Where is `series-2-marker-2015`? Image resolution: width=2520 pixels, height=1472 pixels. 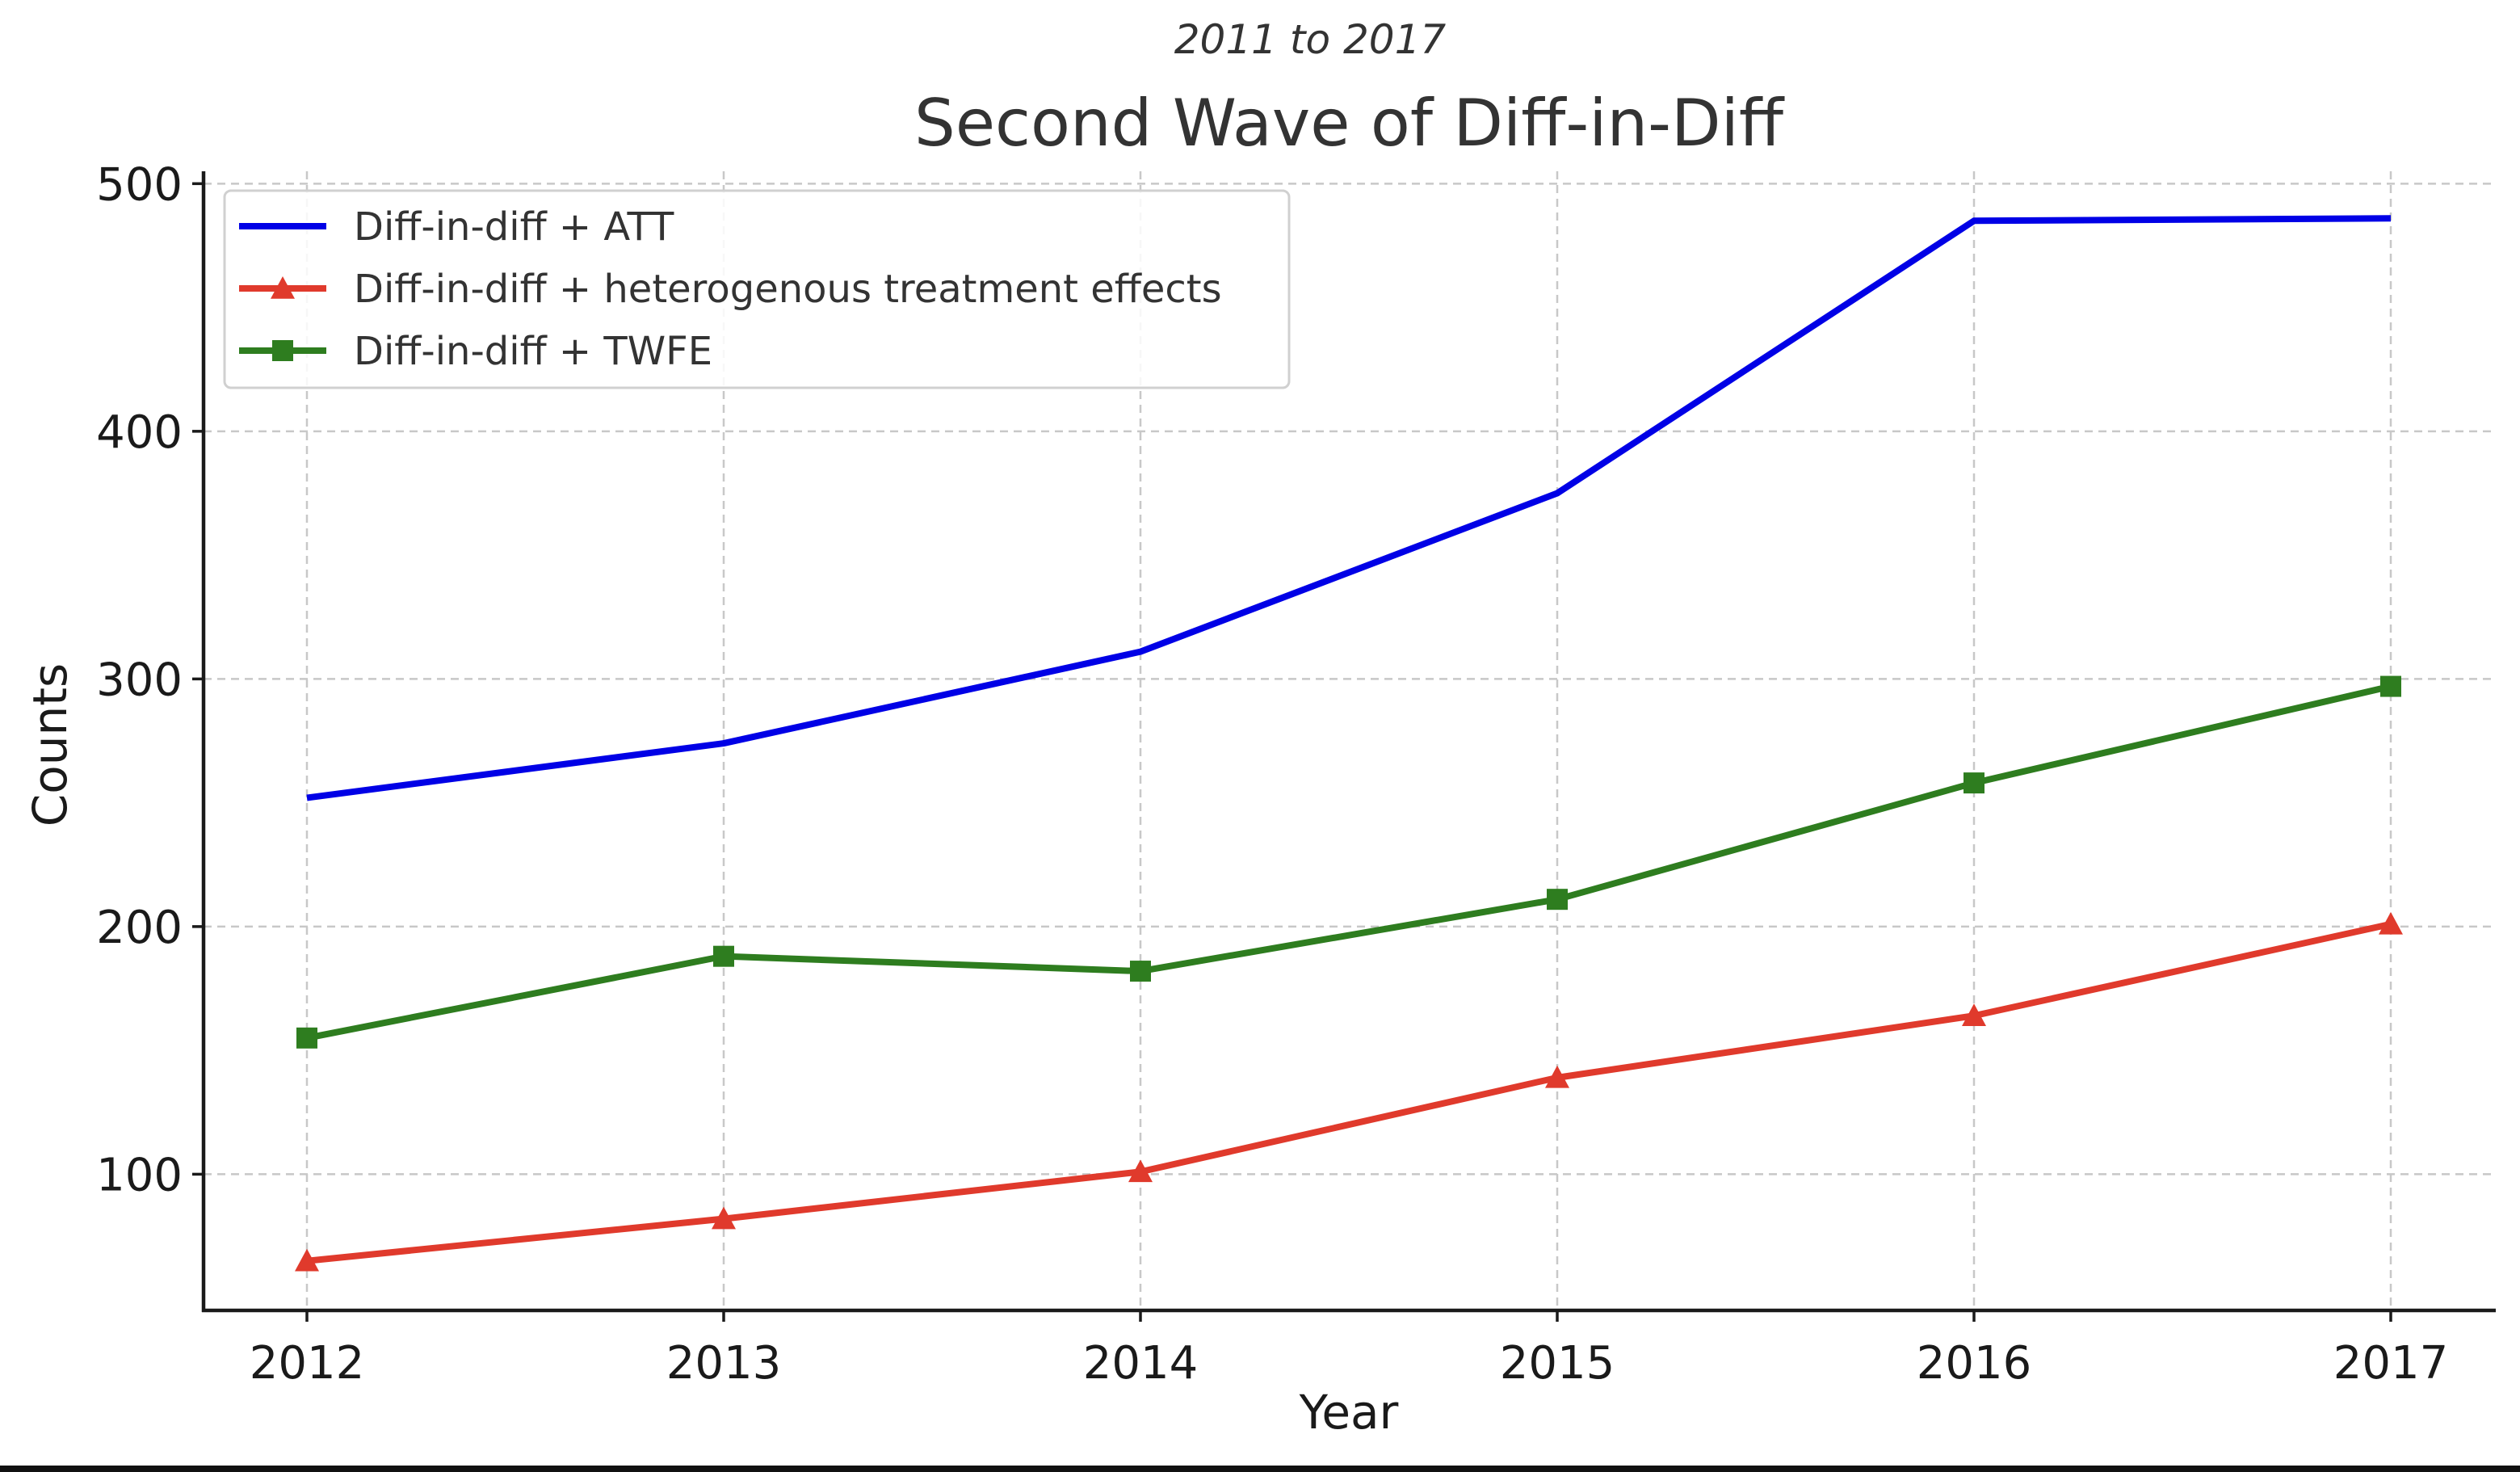 series-2-marker-2015 is located at coordinates (1557, 1076).